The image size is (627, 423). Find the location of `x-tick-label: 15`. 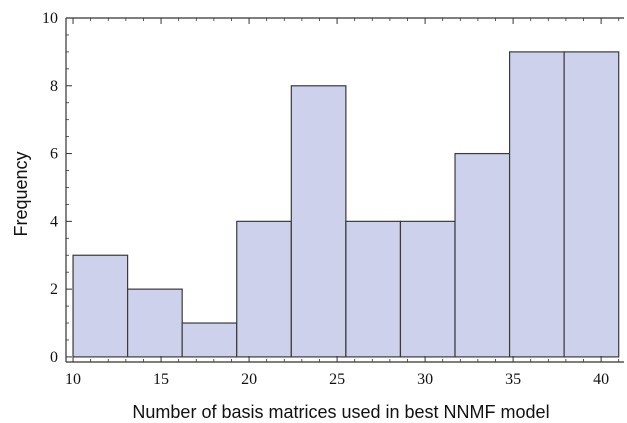

x-tick-label: 15 is located at coordinates (161, 379).